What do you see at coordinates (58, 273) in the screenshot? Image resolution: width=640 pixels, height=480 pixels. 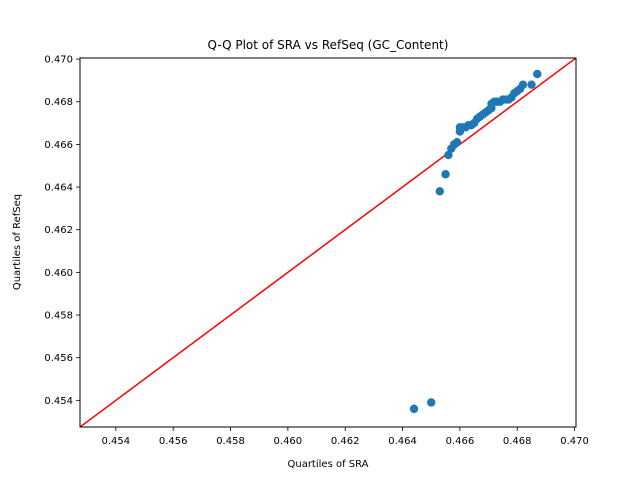 I see `y-tick-label: 0.460` at bounding box center [58, 273].